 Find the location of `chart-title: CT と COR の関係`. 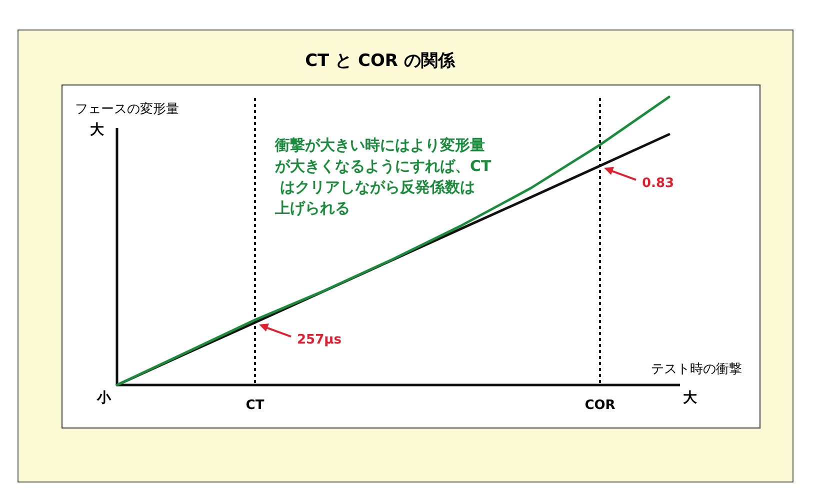

chart-title: CT と COR の関係 is located at coordinates (380, 61).